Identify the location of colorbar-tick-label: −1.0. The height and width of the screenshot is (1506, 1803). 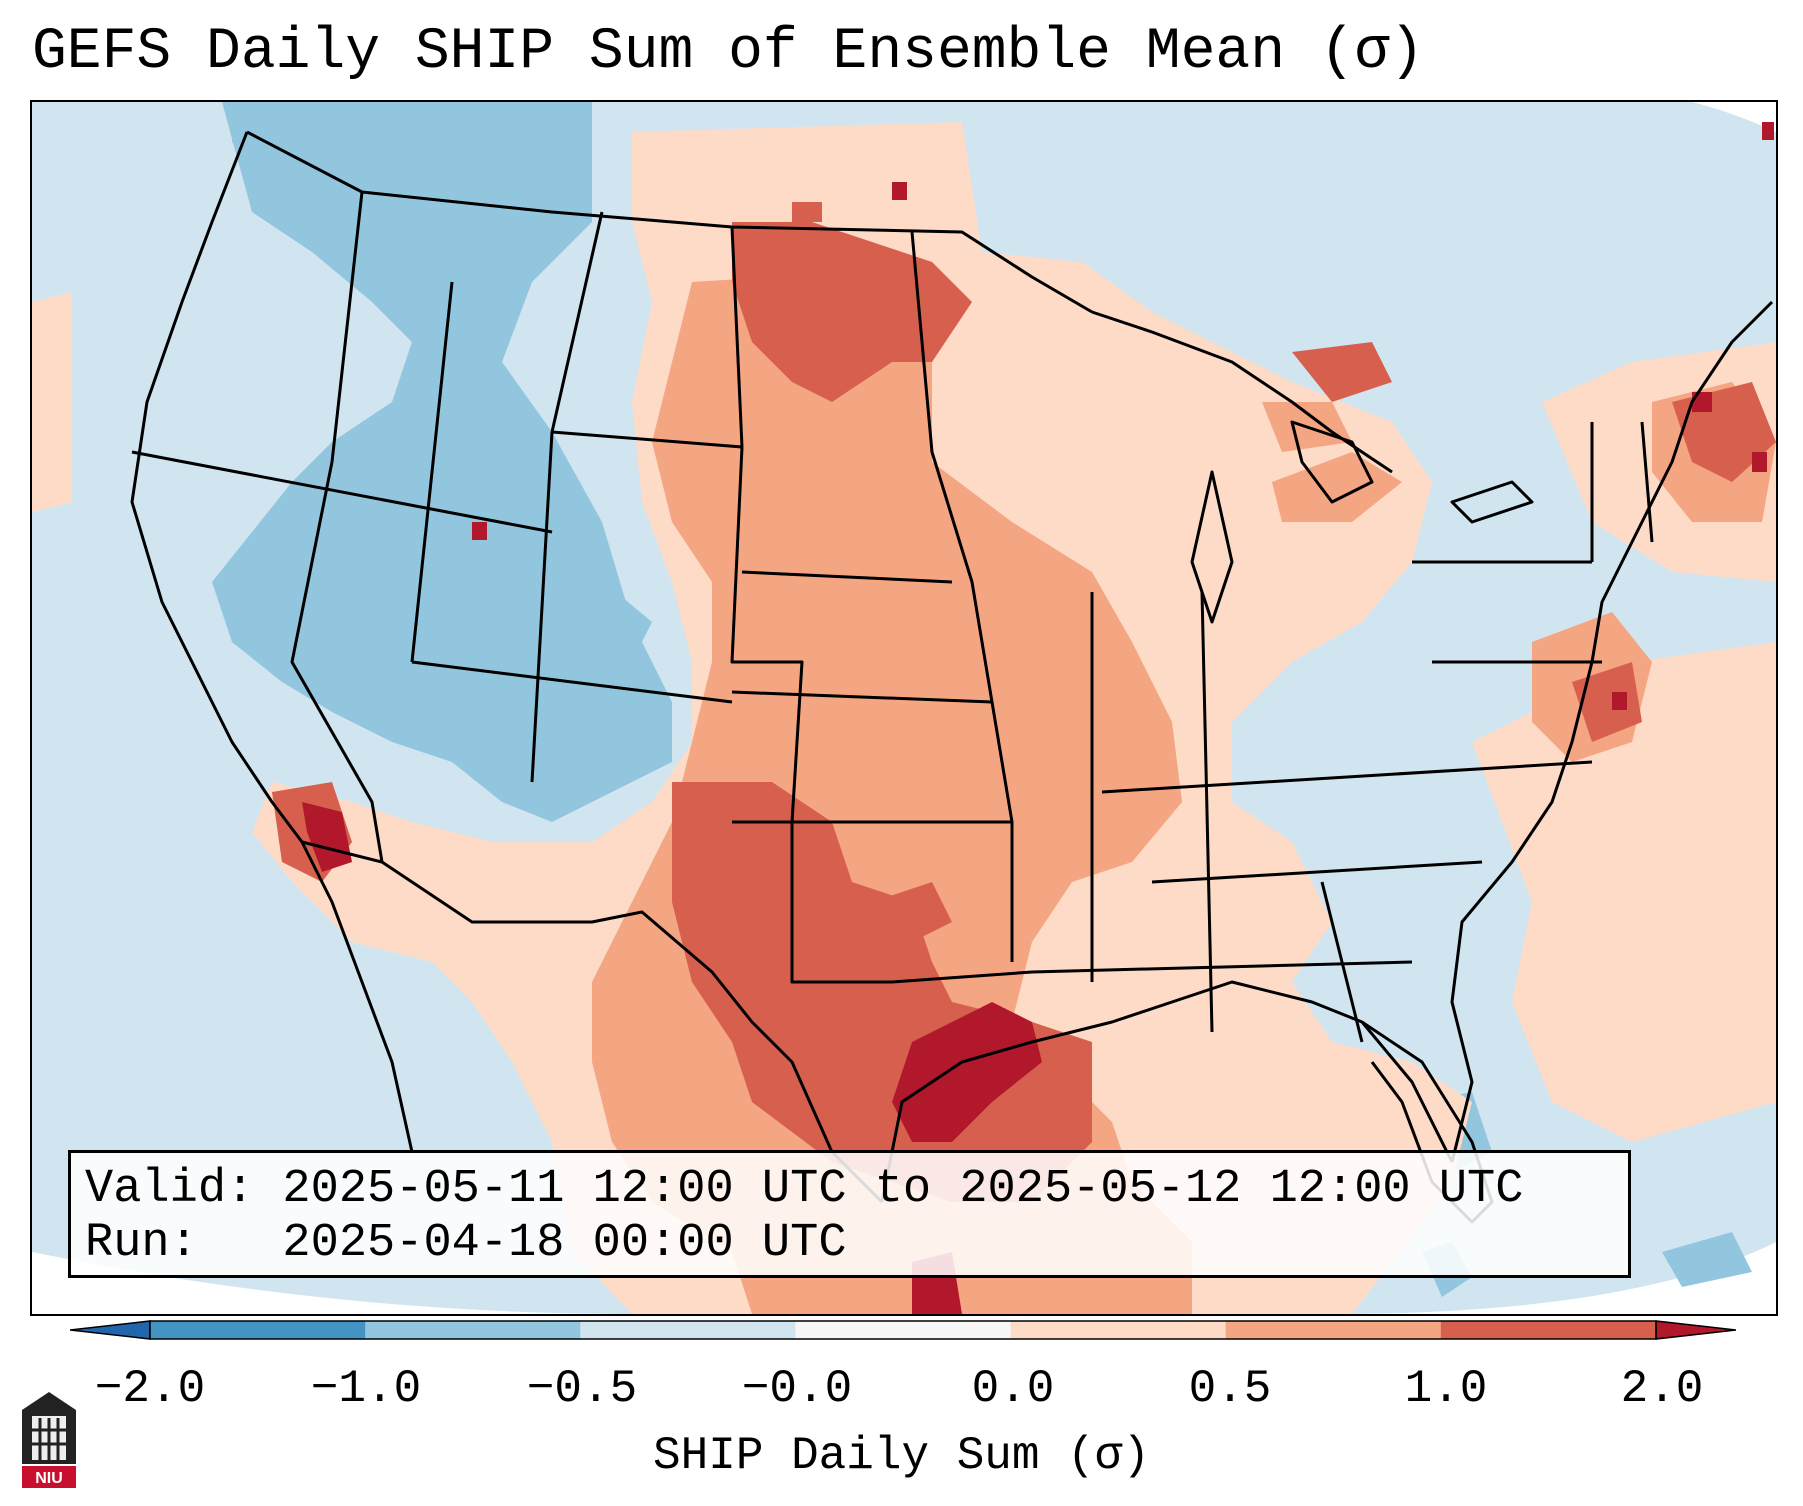
(366, 1389).